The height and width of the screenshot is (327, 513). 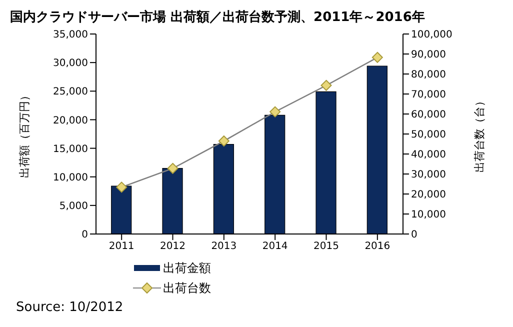 I want to click on y2-tick-label: 90,000, so click(x=428, y=55).